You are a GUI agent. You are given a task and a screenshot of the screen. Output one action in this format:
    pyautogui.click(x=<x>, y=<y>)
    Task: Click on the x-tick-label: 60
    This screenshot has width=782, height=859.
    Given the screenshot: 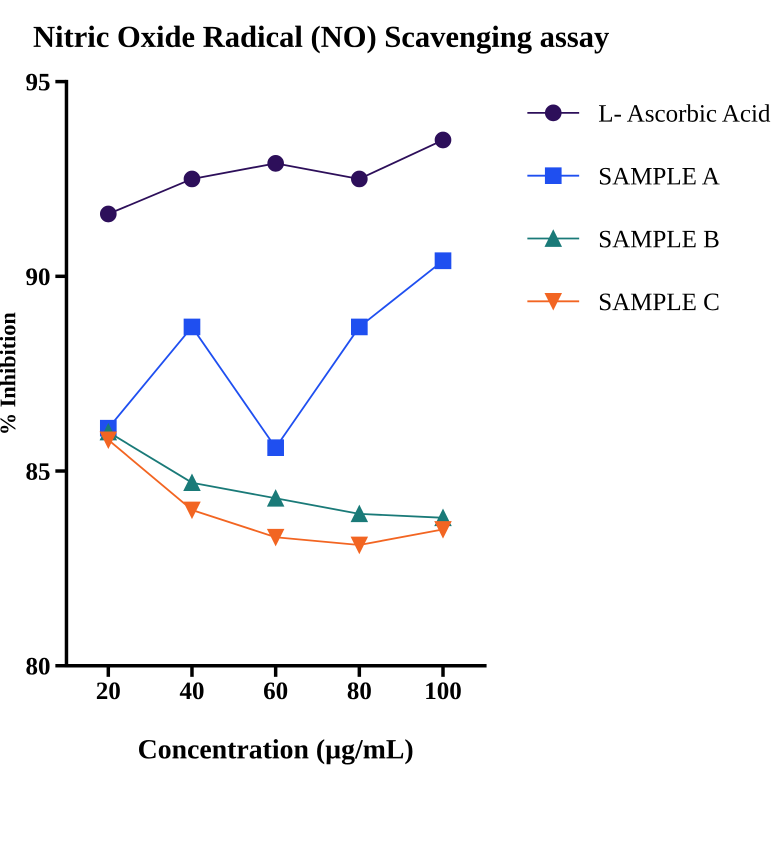 What is the action you would take?
    pyautogui.click(x=276, y=691)
    